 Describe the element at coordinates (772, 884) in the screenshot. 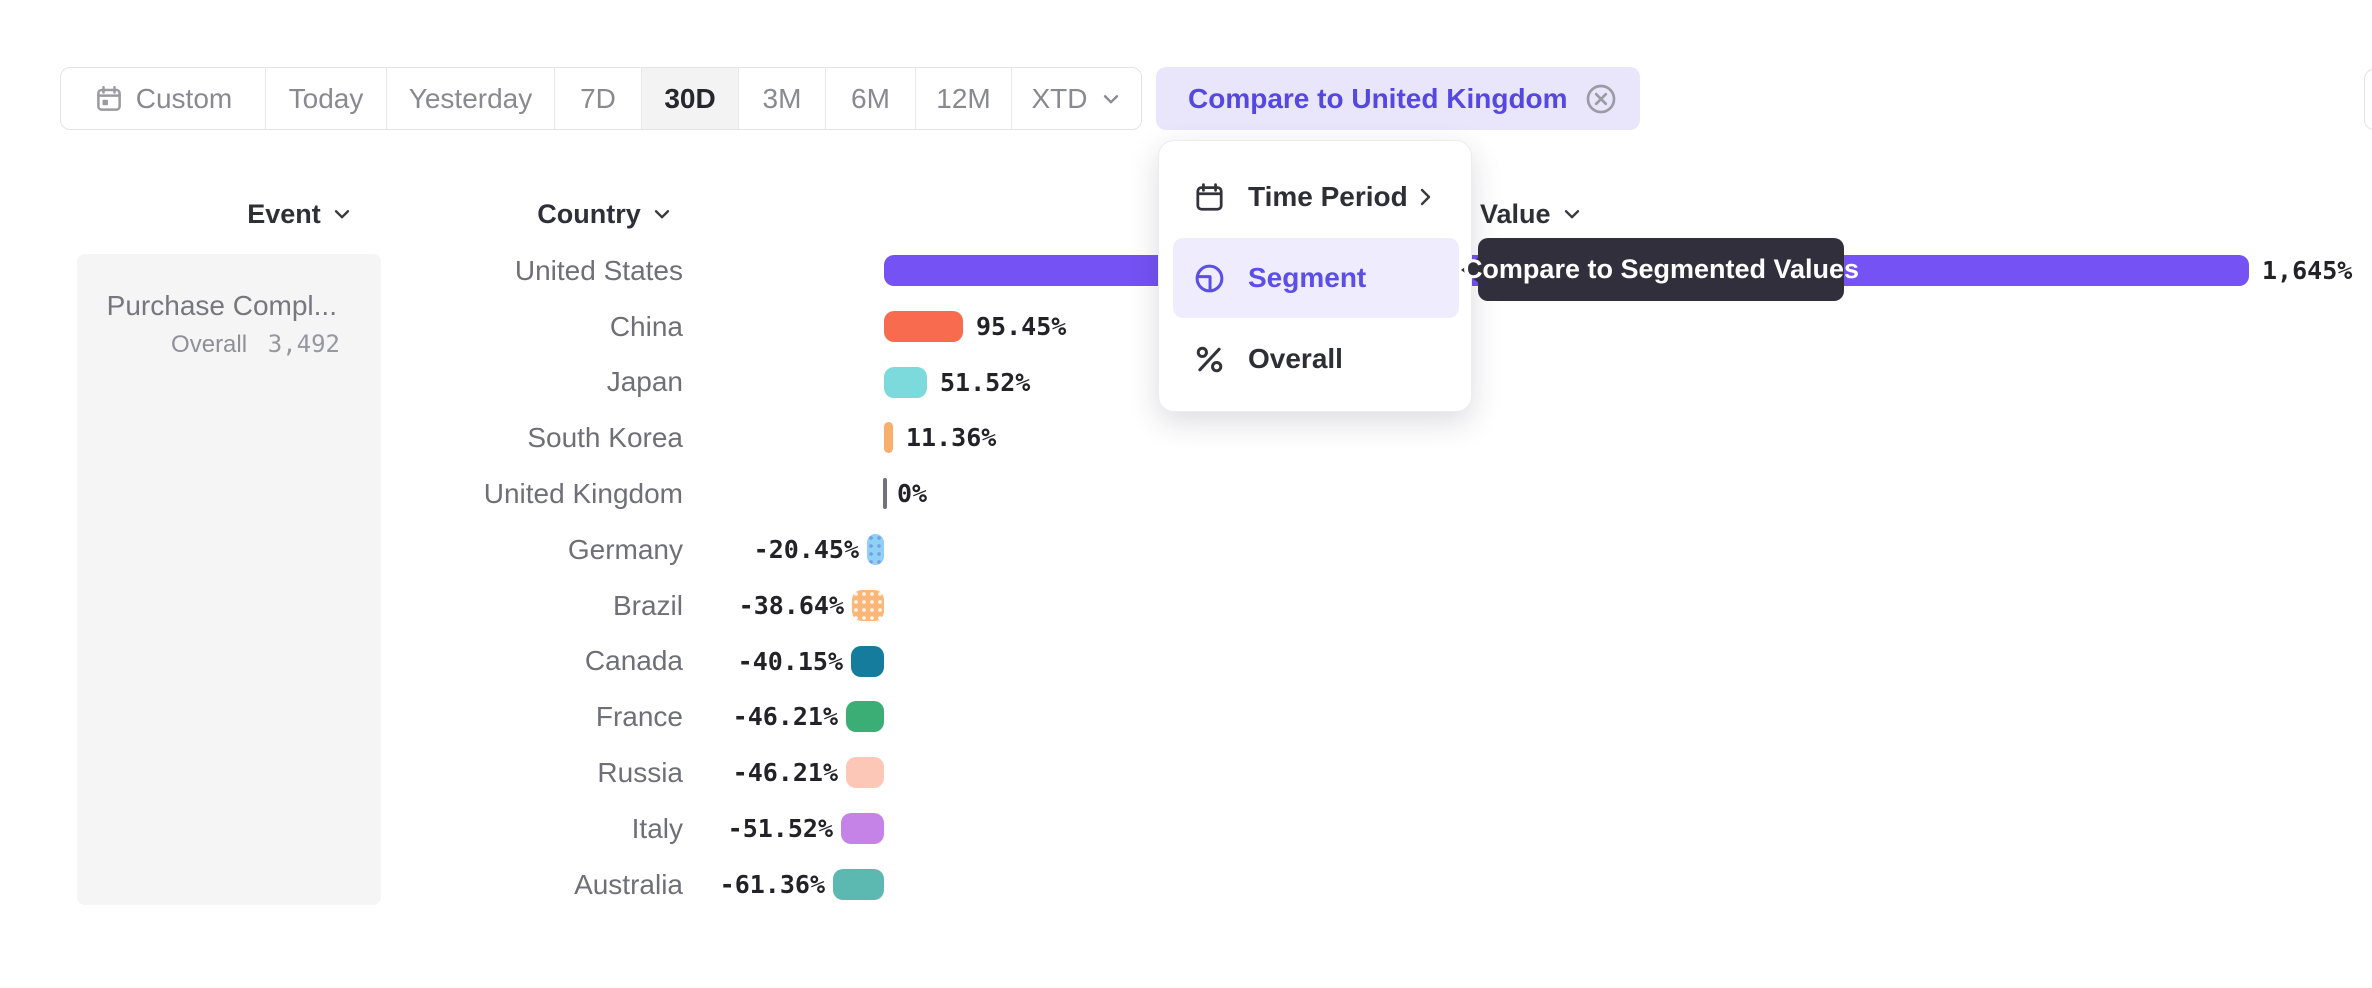

I see `bar-value-label: -61.36%` at that location.